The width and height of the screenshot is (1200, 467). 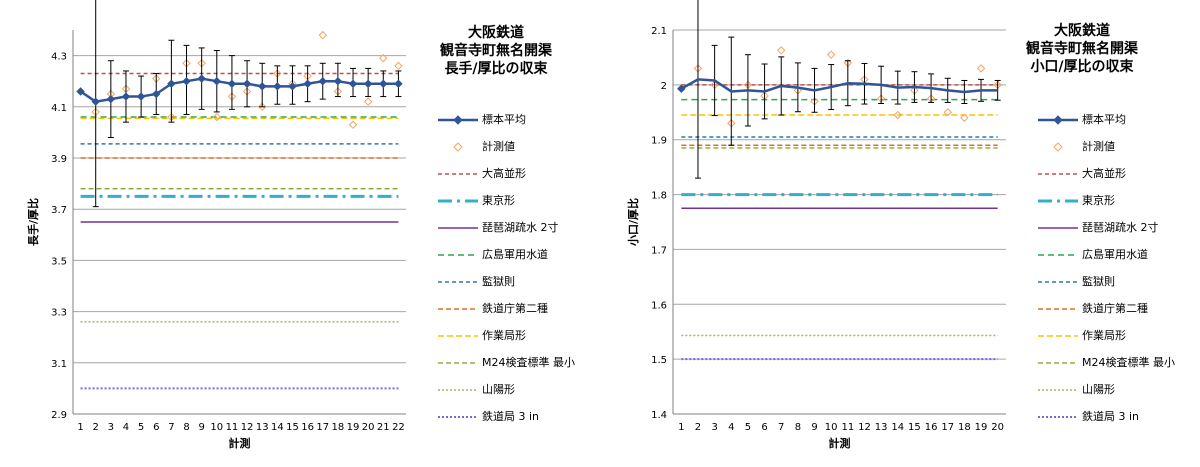 I want to click on y-tick-label: 1.9, so click(x=659, y=141).